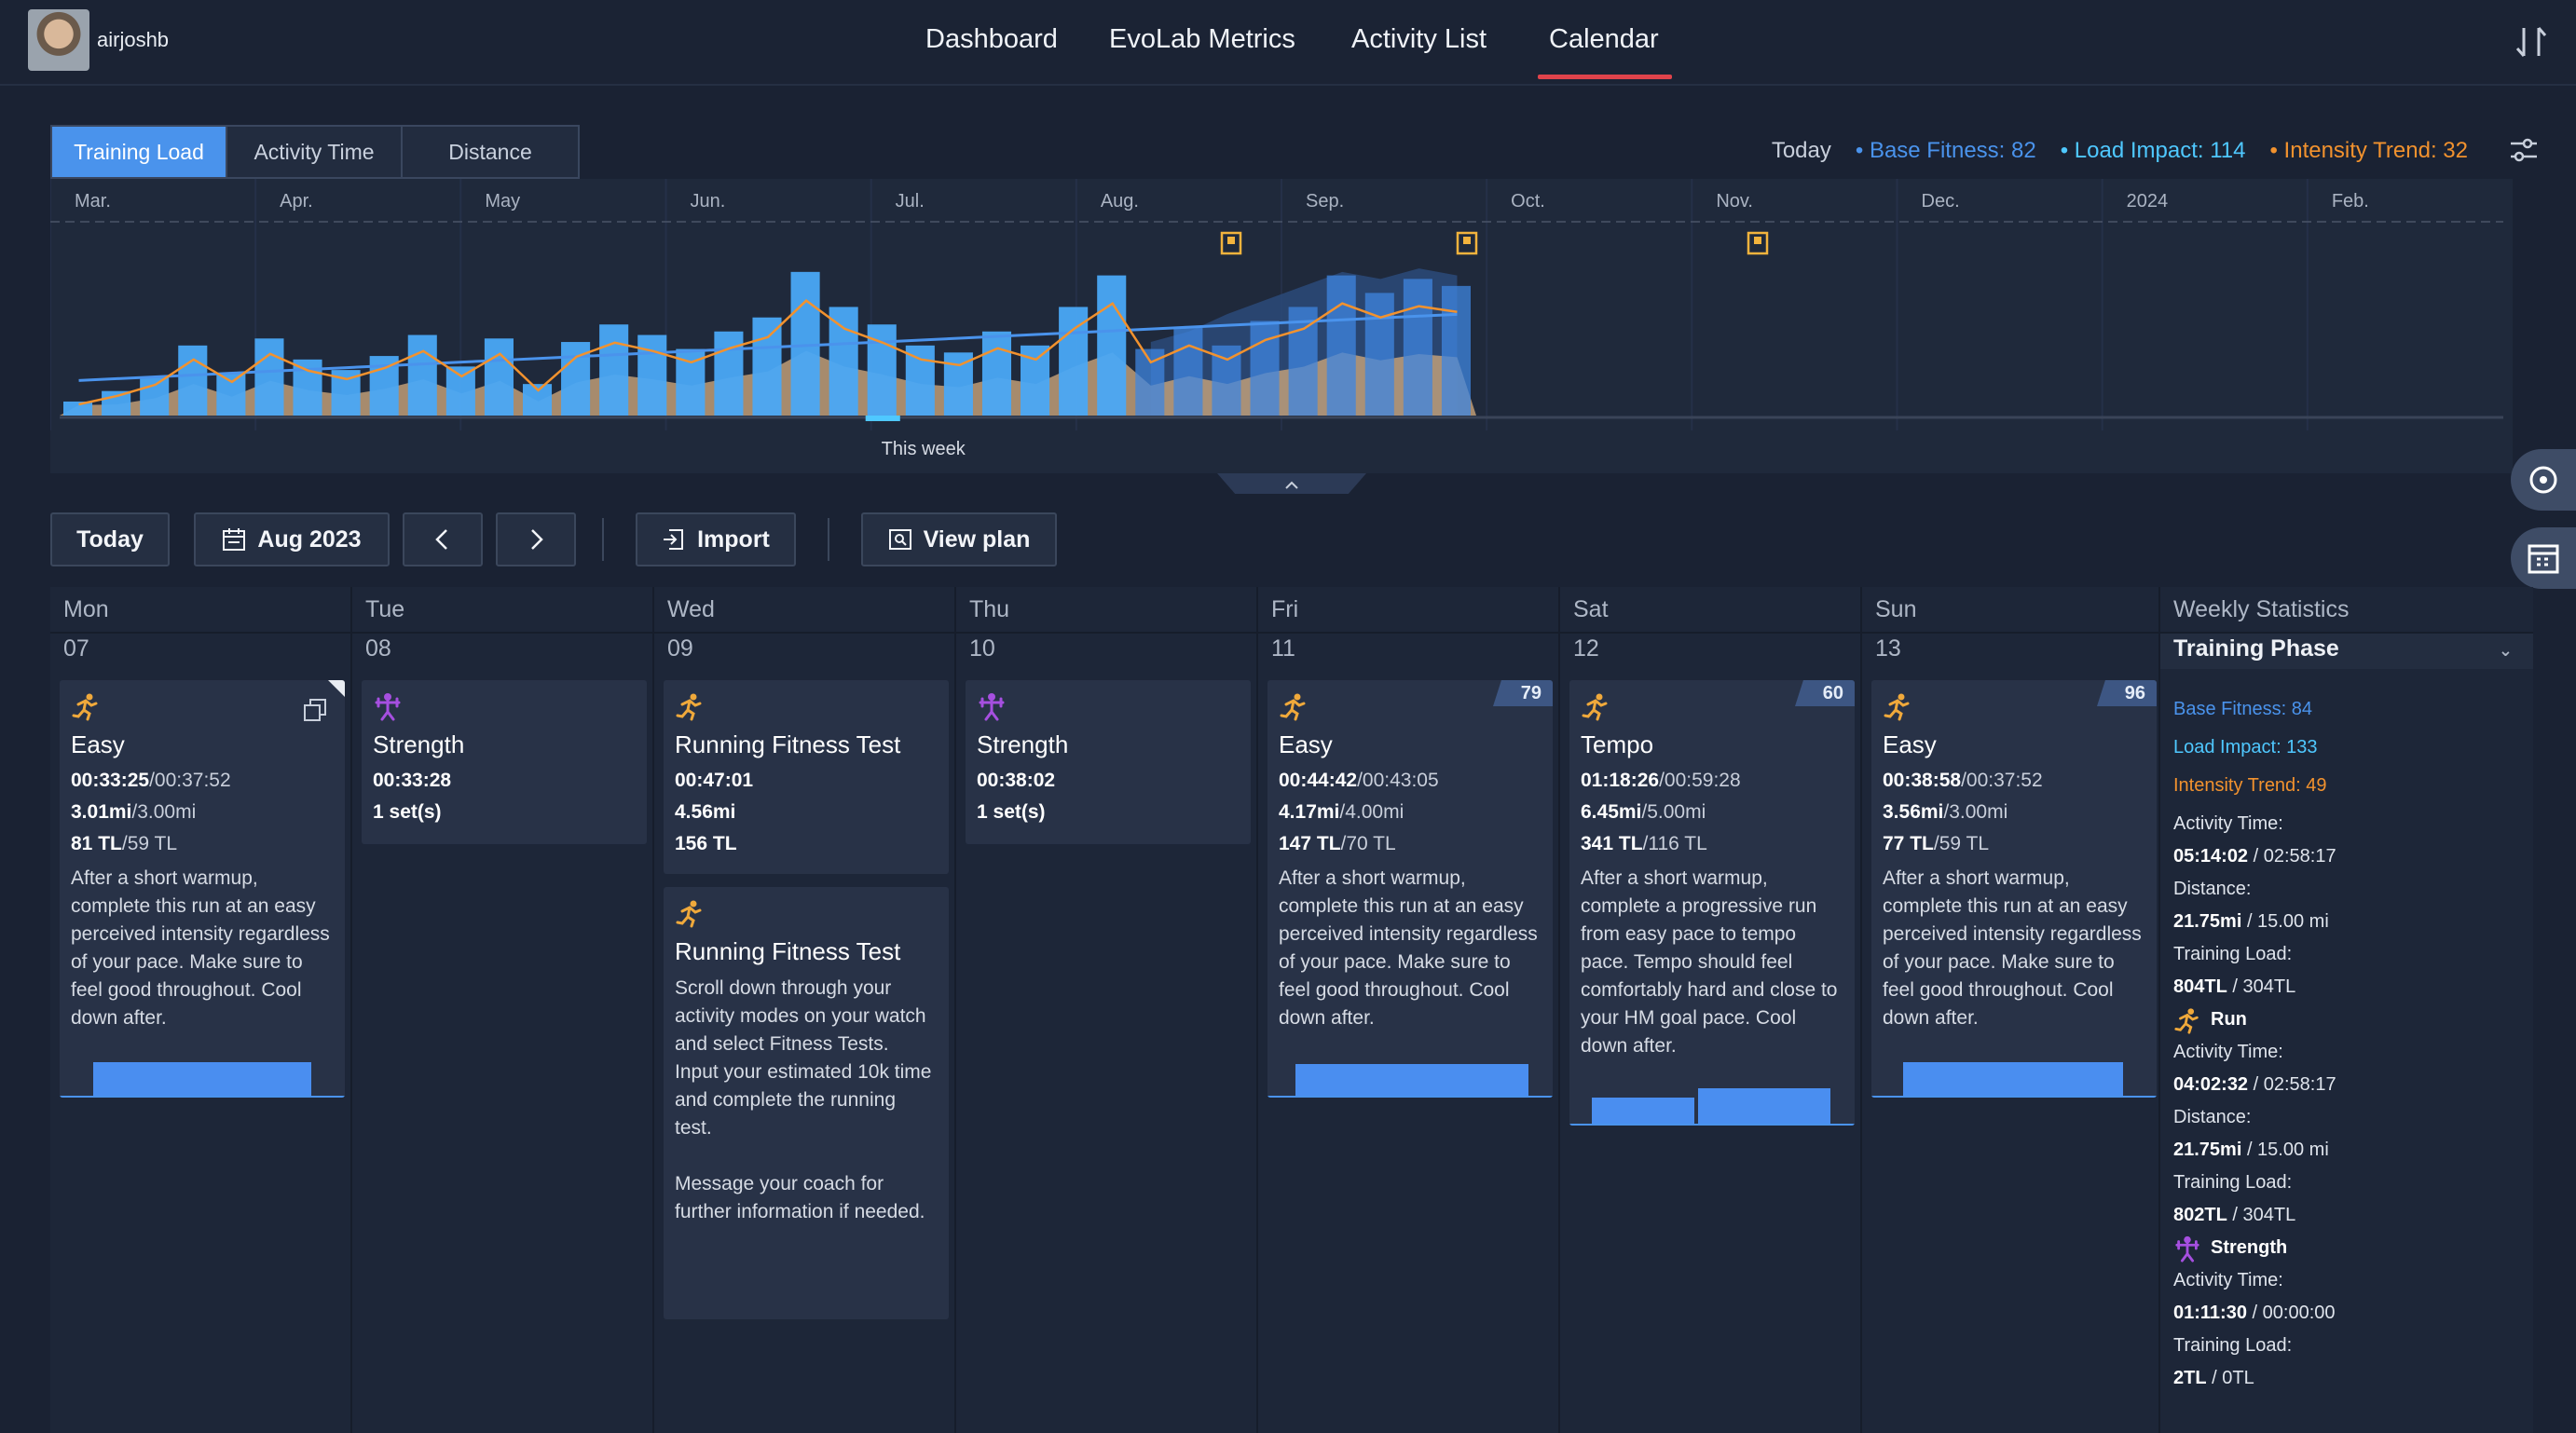  Describe the element at coordinates (190, 780) in the screenshot. I see `time-plan: /00:37:52` at that location.